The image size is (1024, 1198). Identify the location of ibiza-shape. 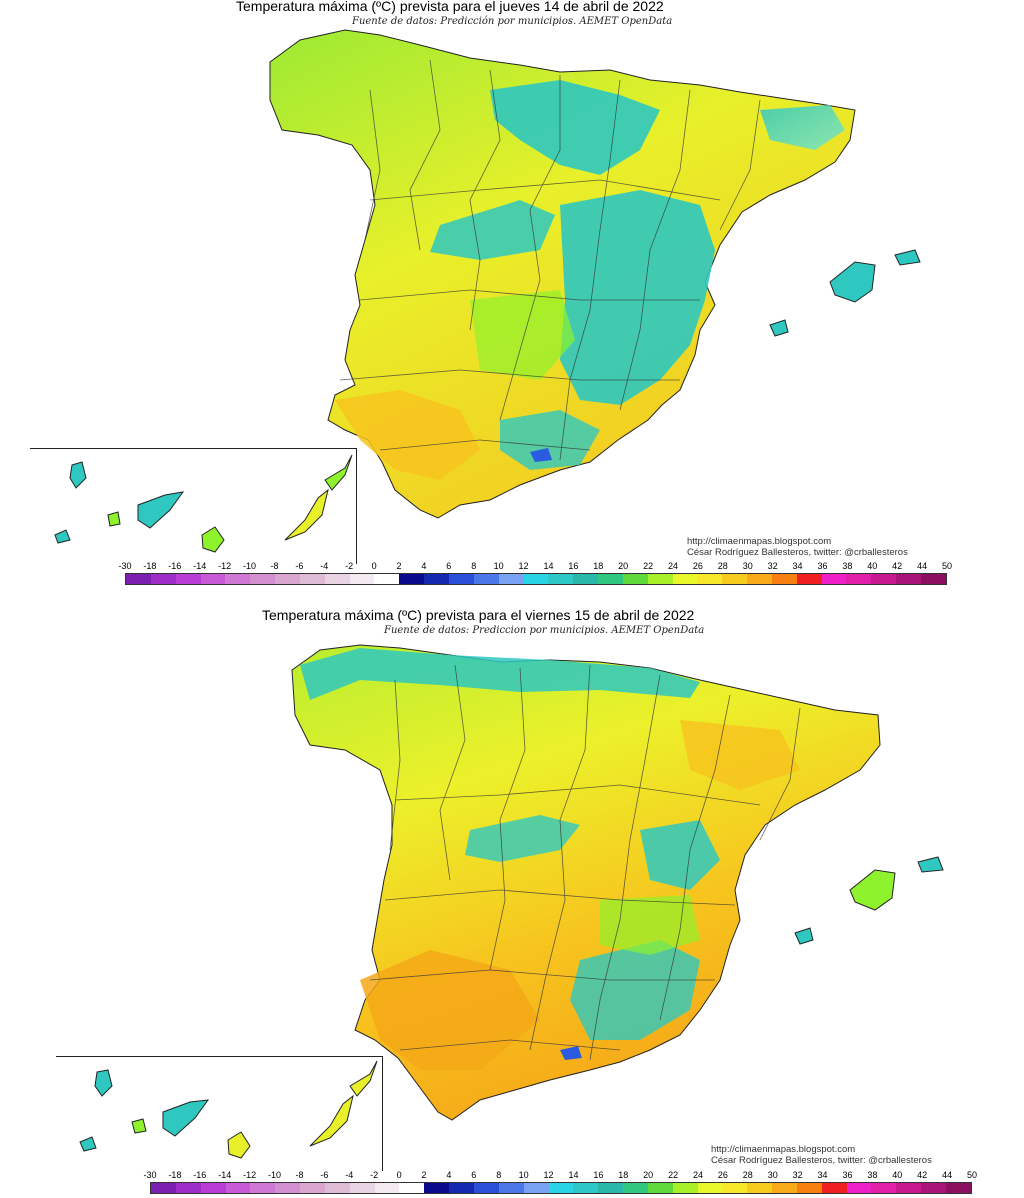
(779, 328).